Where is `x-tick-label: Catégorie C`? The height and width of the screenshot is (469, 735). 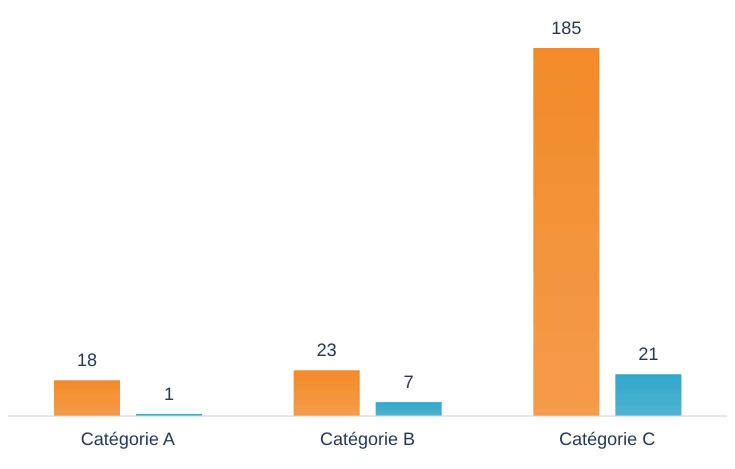 x-tick-label: Catégorie C is located at coordinates (607, 438).